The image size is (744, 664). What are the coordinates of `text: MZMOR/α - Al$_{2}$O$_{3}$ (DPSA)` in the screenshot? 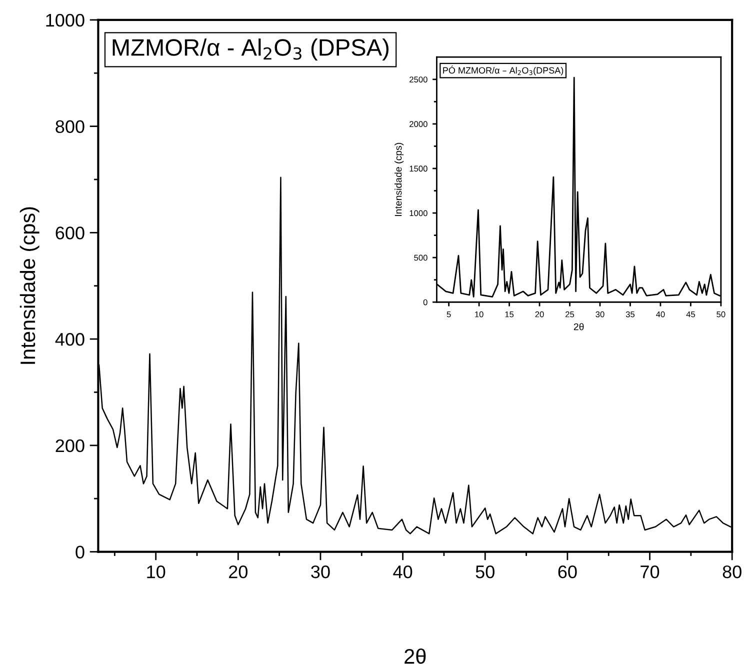 It's located at (250, 49).